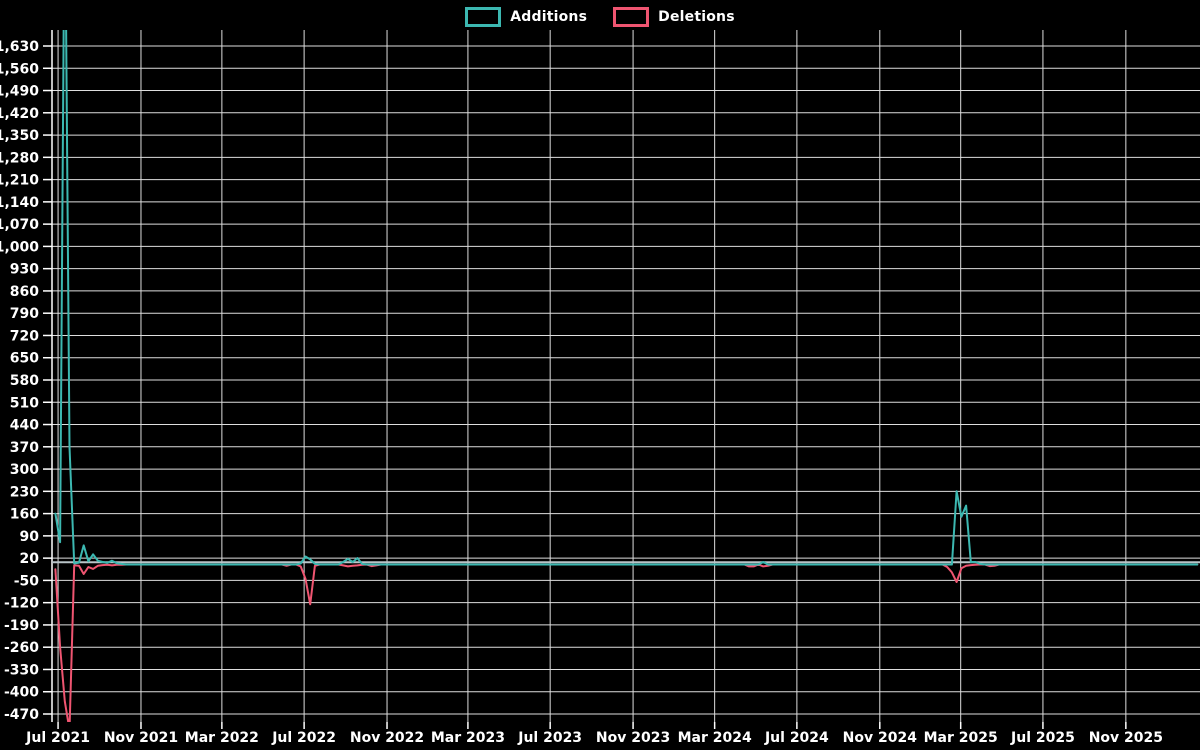 The width and height of the screenshot is (1200, 750). What do you see at coordinates (24, 426) in the screenshot?
I see `y-axis-label: 440` at bounding box center [24, 426].